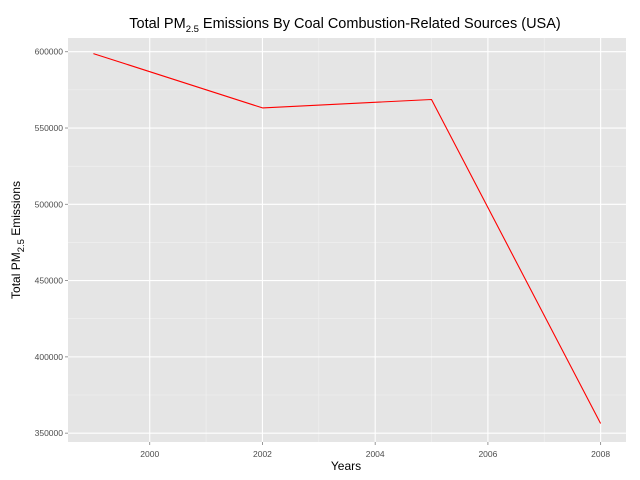 The width and height of the screenshot is (640, 480). I want to click on y-tick-label: 450000, so click(49, 281).